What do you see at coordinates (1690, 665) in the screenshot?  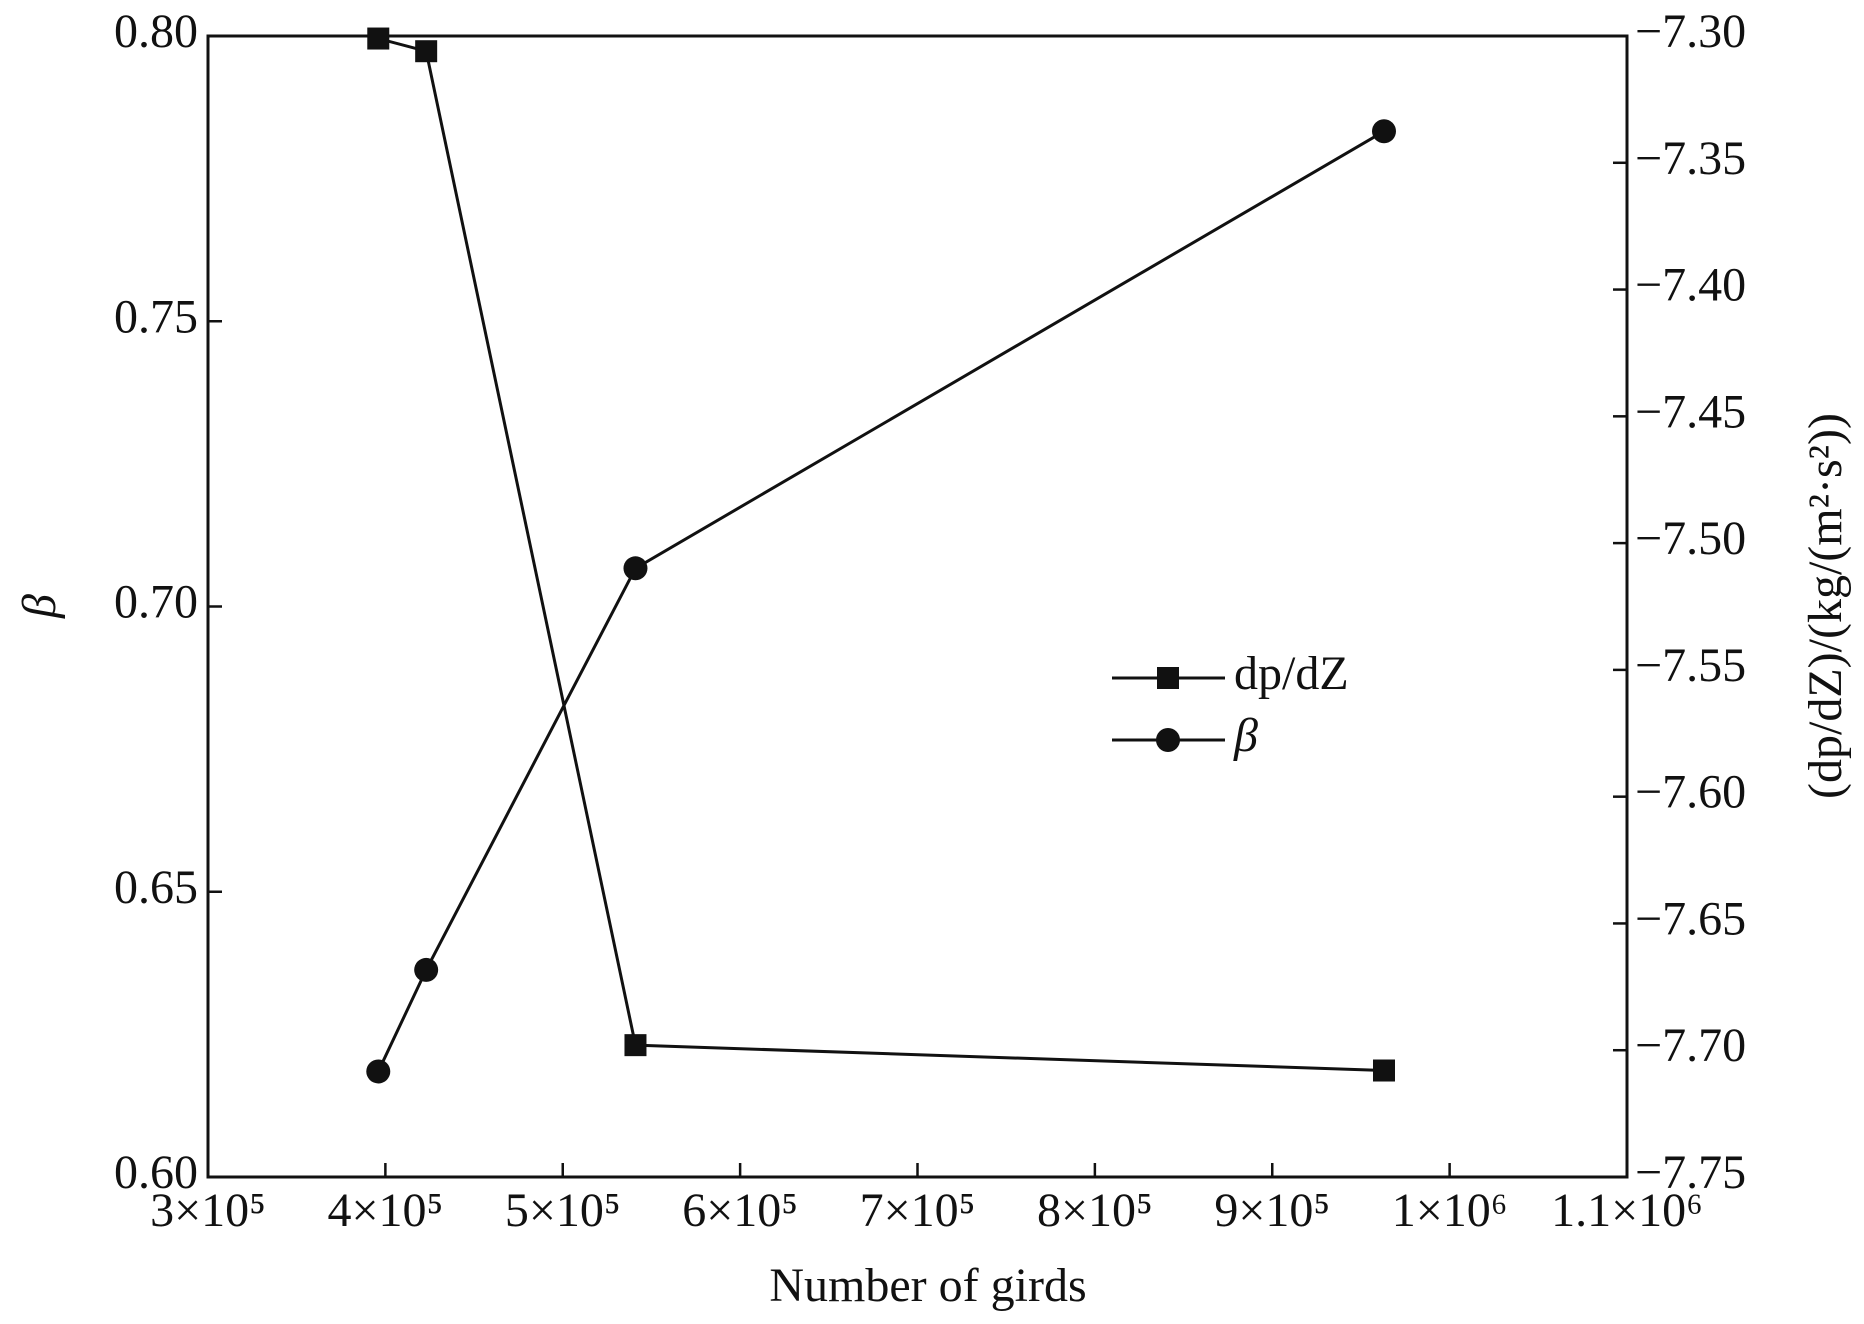 I see `y2-tick-label: −7.55` at bounding box center [1690, 665].